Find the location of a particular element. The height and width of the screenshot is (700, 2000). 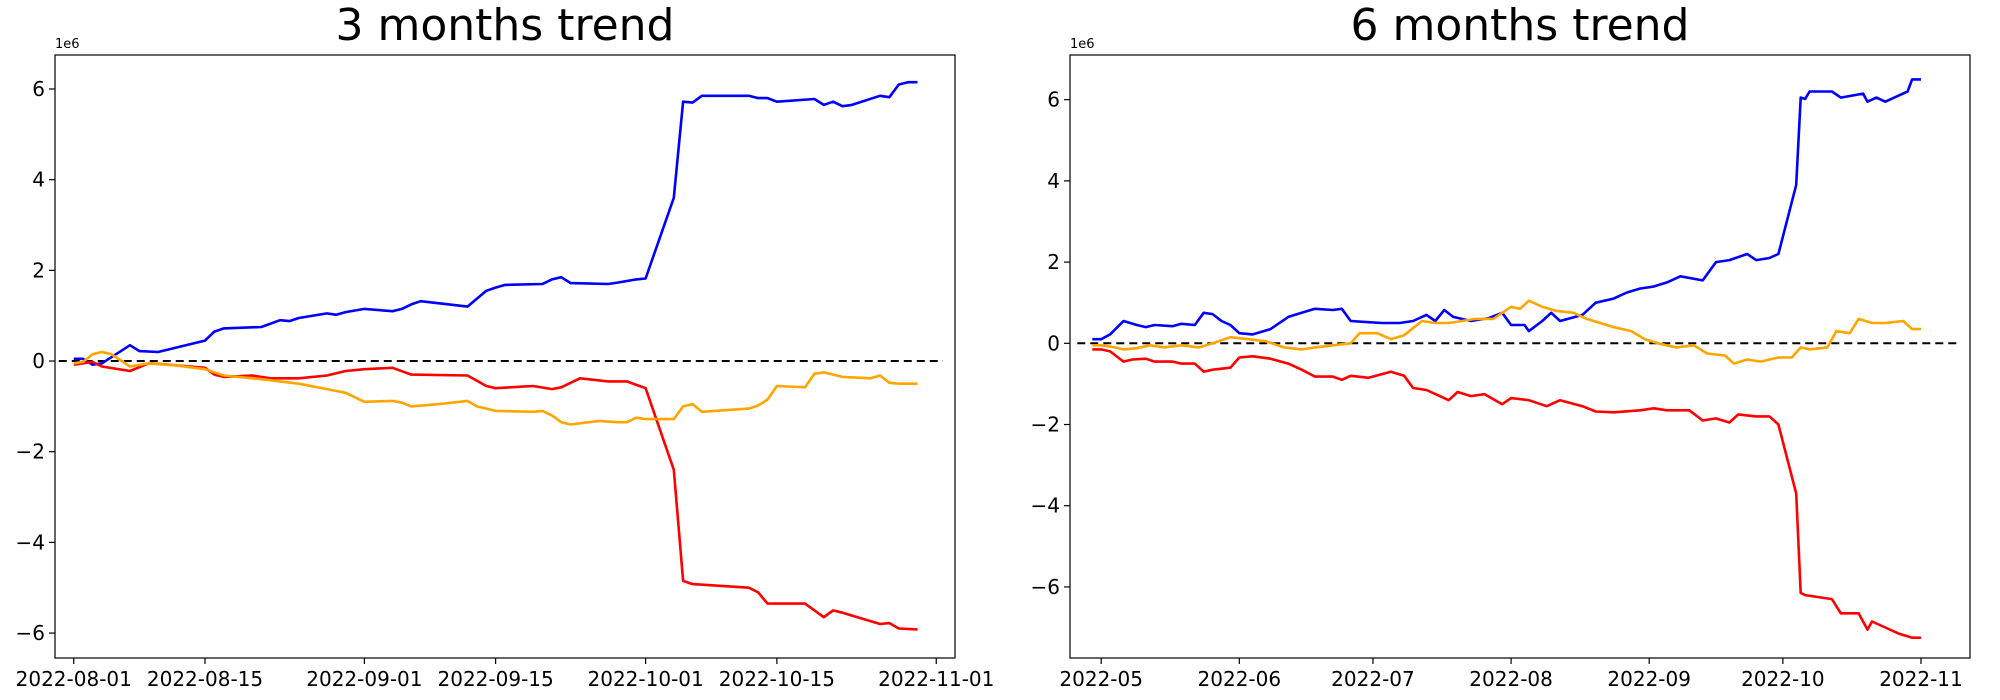

x-tick-label: 2022-09-01 is located at coordinates (364, 679).